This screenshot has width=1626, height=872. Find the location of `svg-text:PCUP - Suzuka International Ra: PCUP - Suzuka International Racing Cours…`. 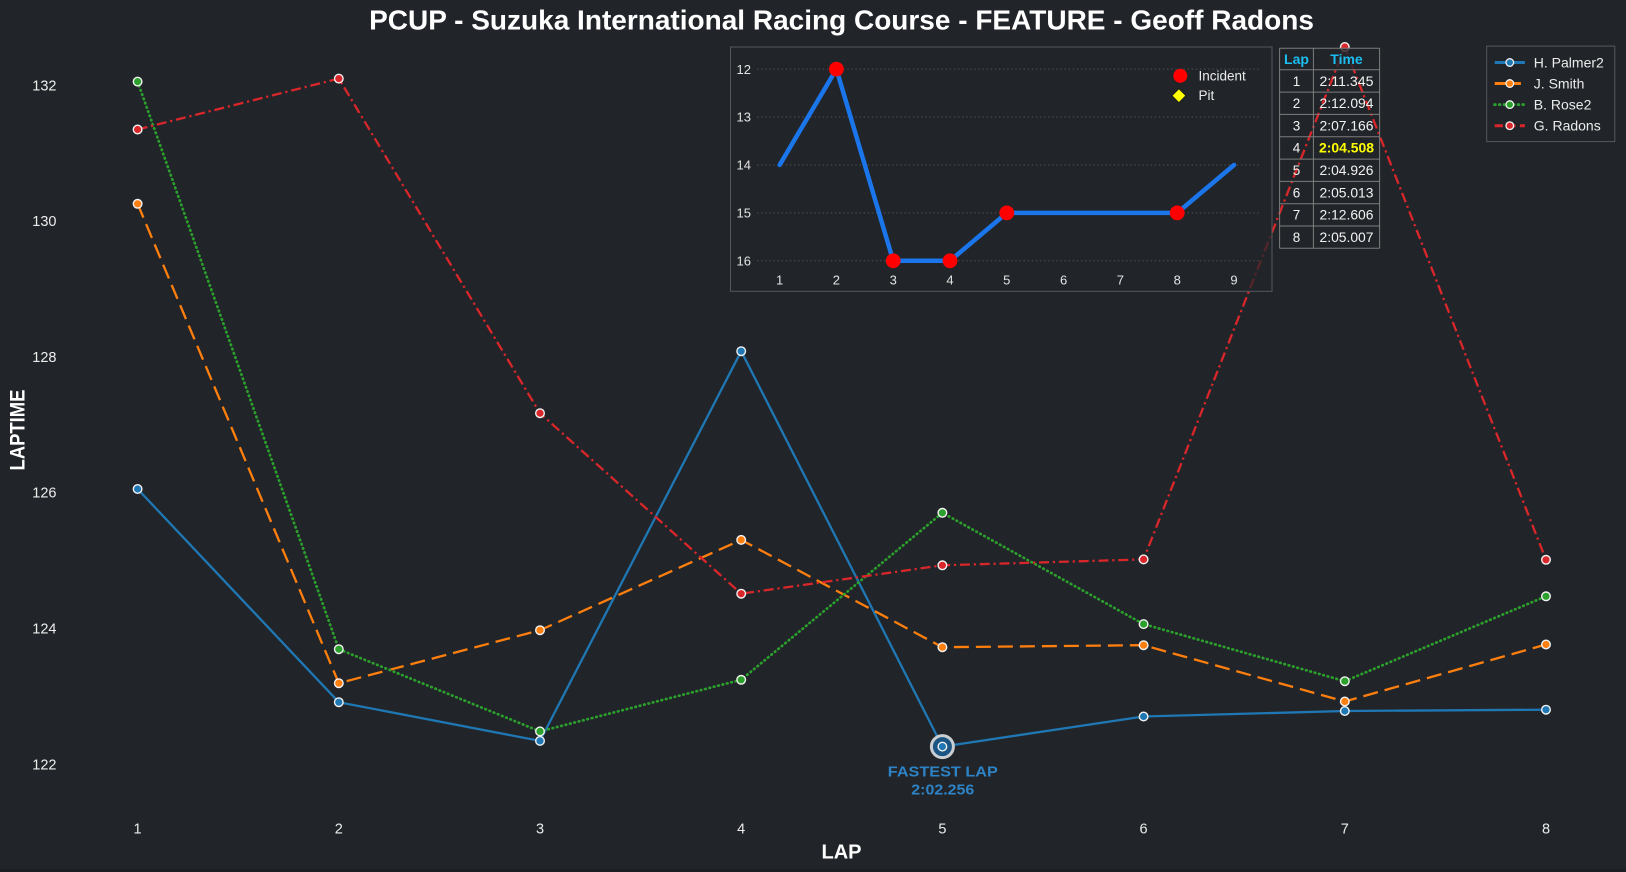

svg-text:PCUP - Suzuka International Ra: PCUP - Suzuka International Racing Cours… is located at coordinates (841, 19).